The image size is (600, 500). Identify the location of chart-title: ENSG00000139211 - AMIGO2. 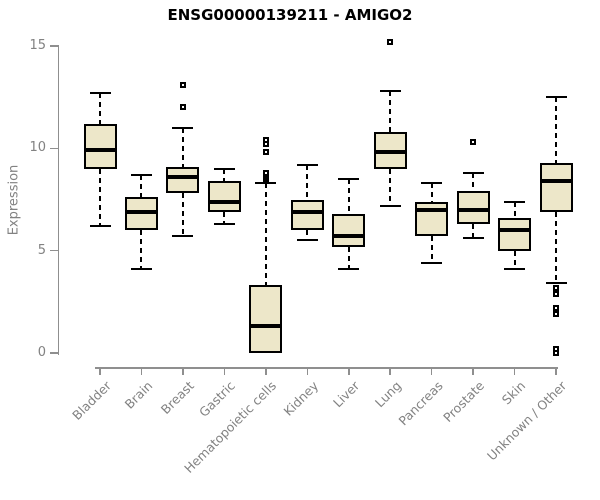
(290, 15).